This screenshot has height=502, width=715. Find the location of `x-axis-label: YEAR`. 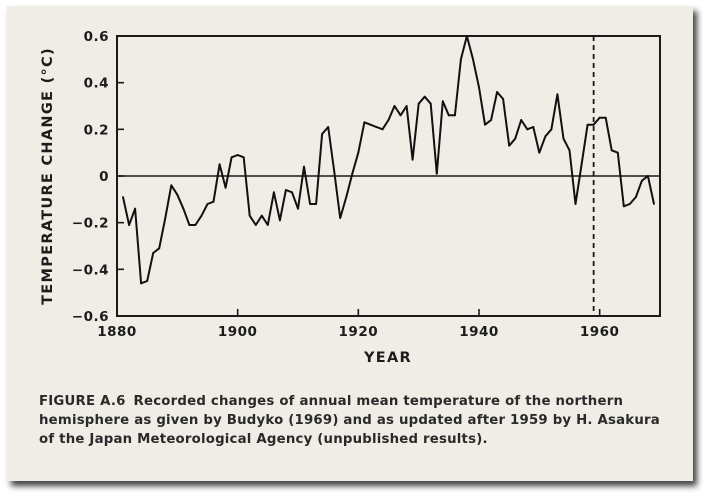

x-axis-label: YEAR is located at coordinates (387, 358).